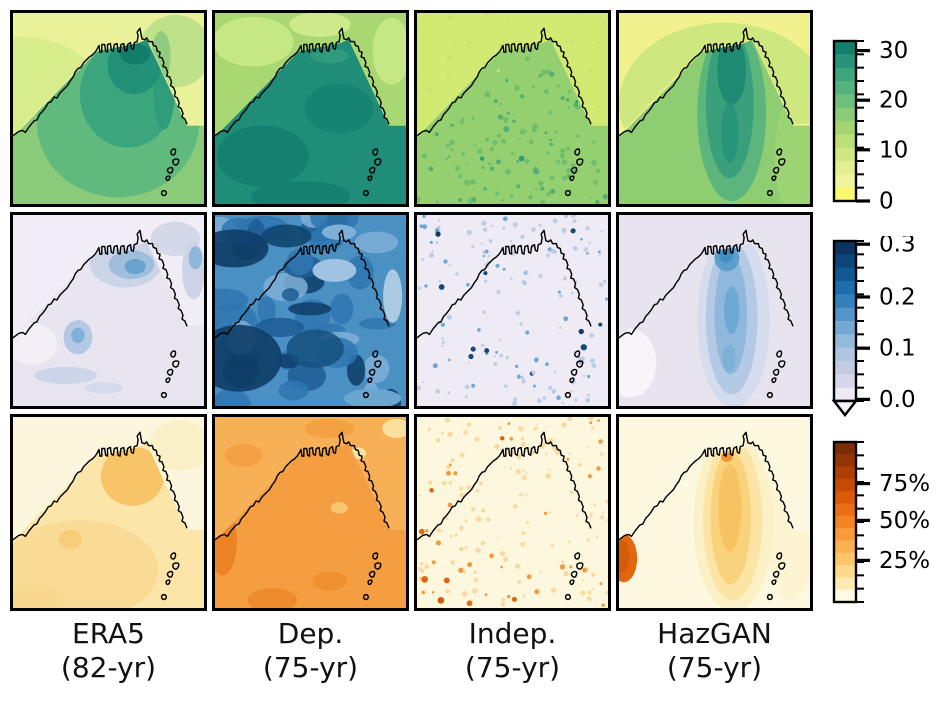 This screenshot has width=938, height=702. I want to click on colorbar-tick-label: 0.3, so click(897, 247).